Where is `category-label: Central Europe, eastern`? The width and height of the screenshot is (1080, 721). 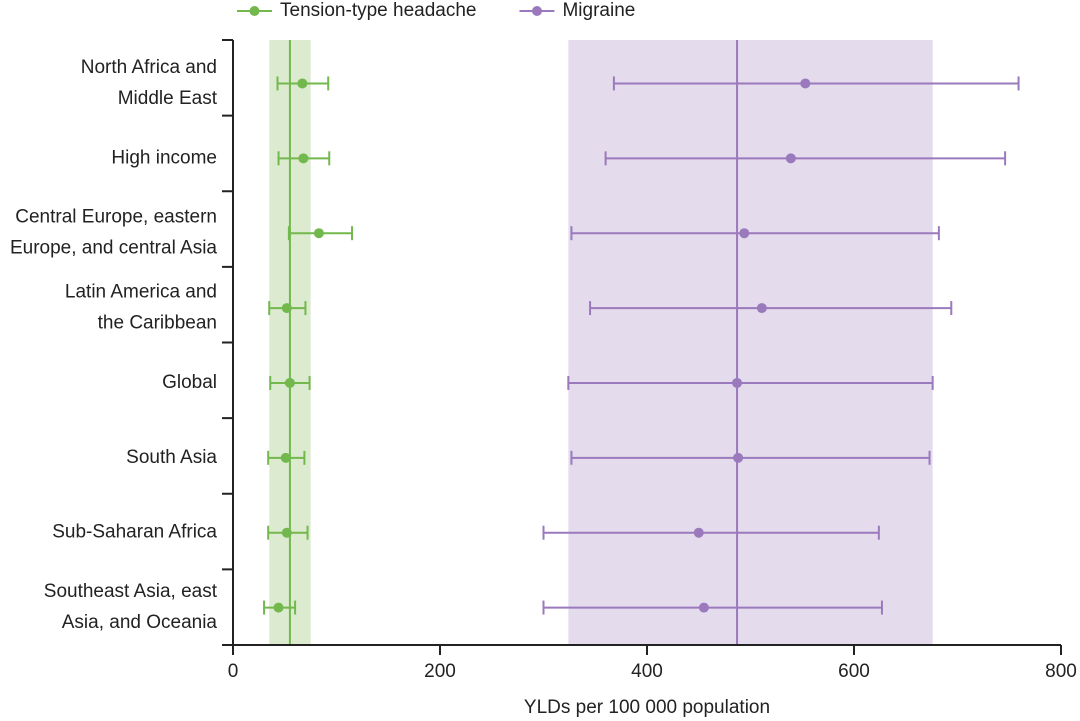
category-label: Central Europe, eastern is located at coordinates (116, 217).